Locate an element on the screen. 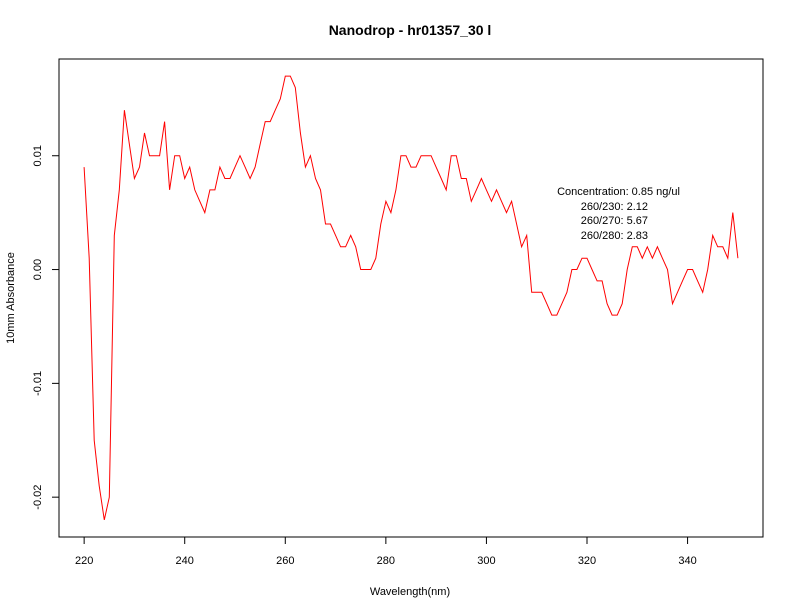  x-tick-label: 320 is located at coordinates (587, 561).